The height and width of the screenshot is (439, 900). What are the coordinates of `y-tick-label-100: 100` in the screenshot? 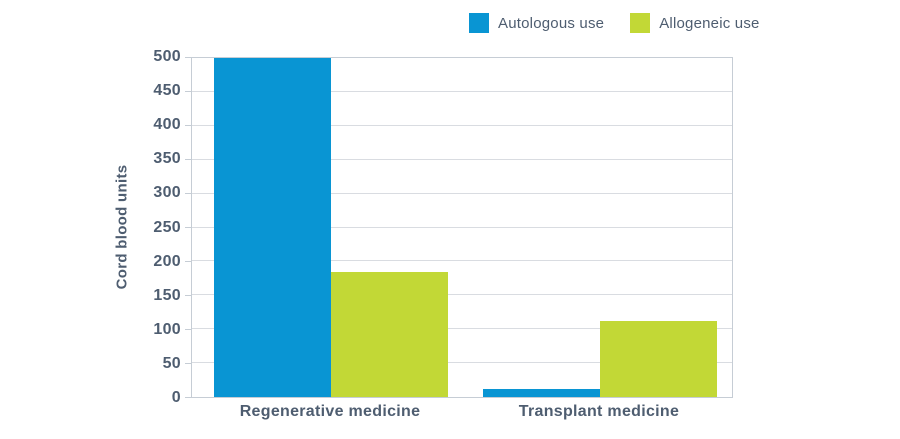 It's located at (167, 329).